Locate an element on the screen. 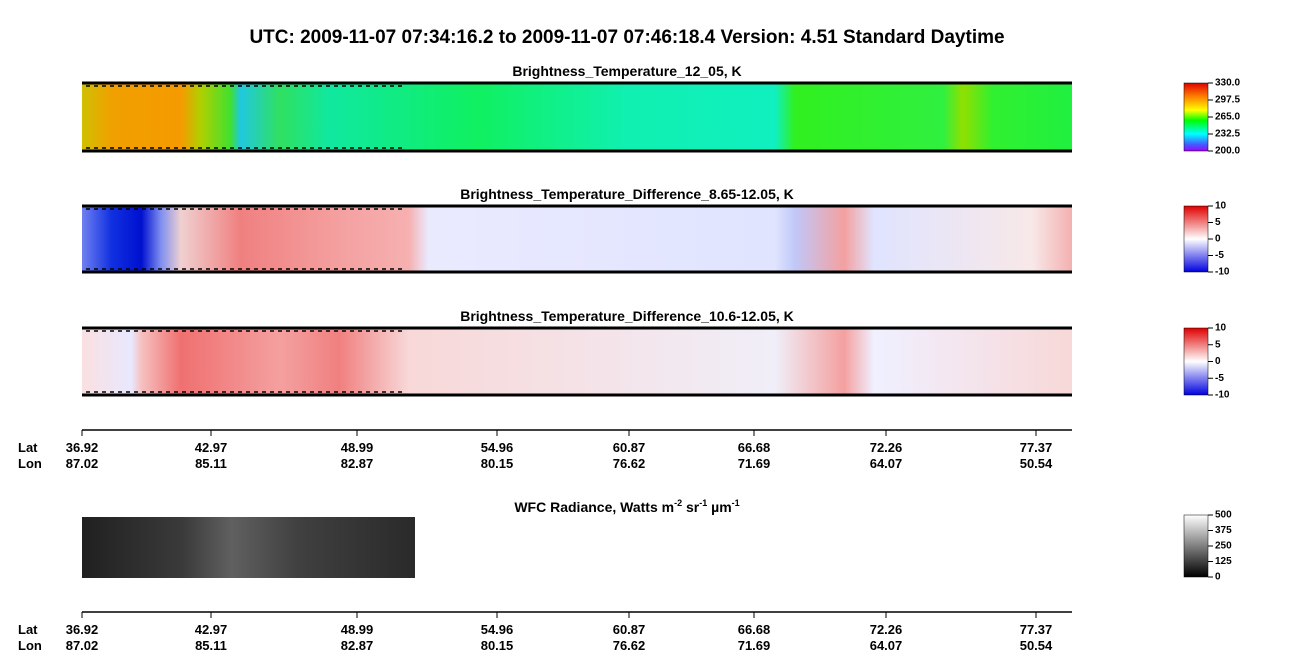 The width and height of the screenshot is (1300, 667). title-part: sr is located at coordinates (691, 507).